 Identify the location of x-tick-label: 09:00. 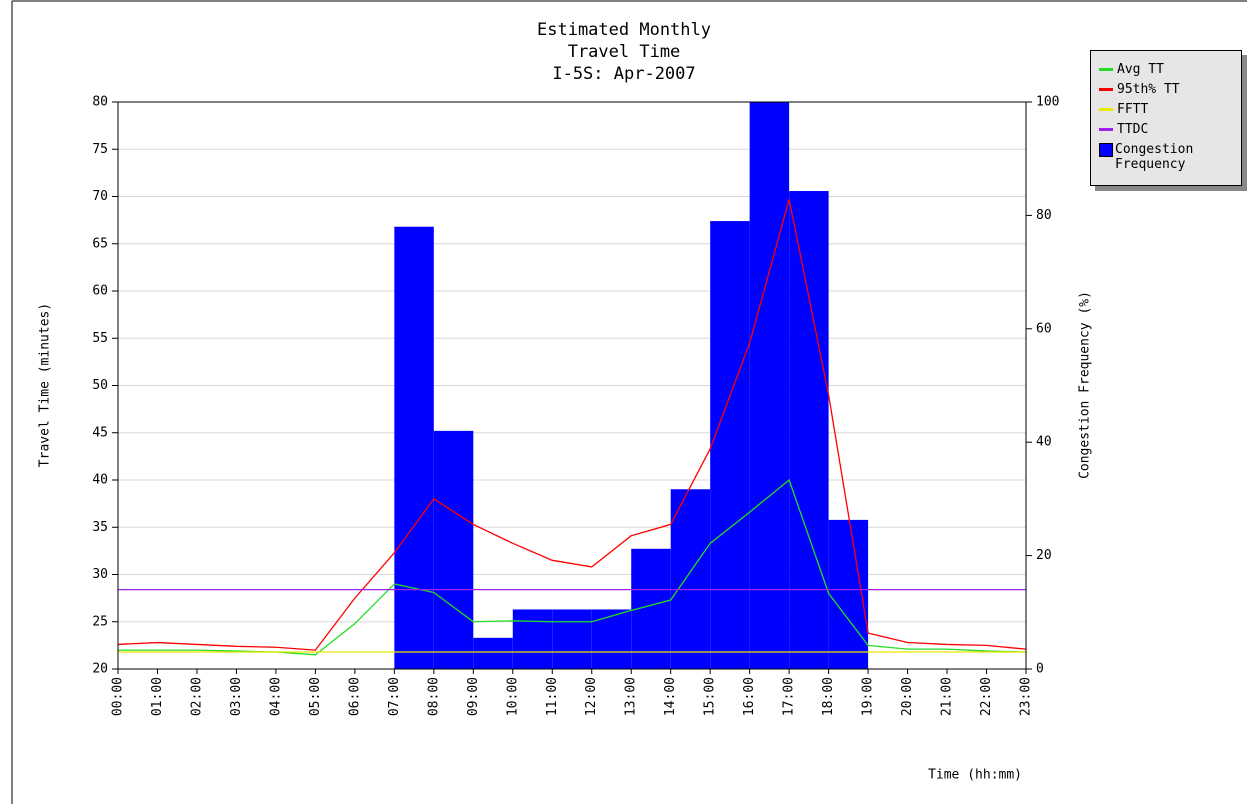
(473, 696).